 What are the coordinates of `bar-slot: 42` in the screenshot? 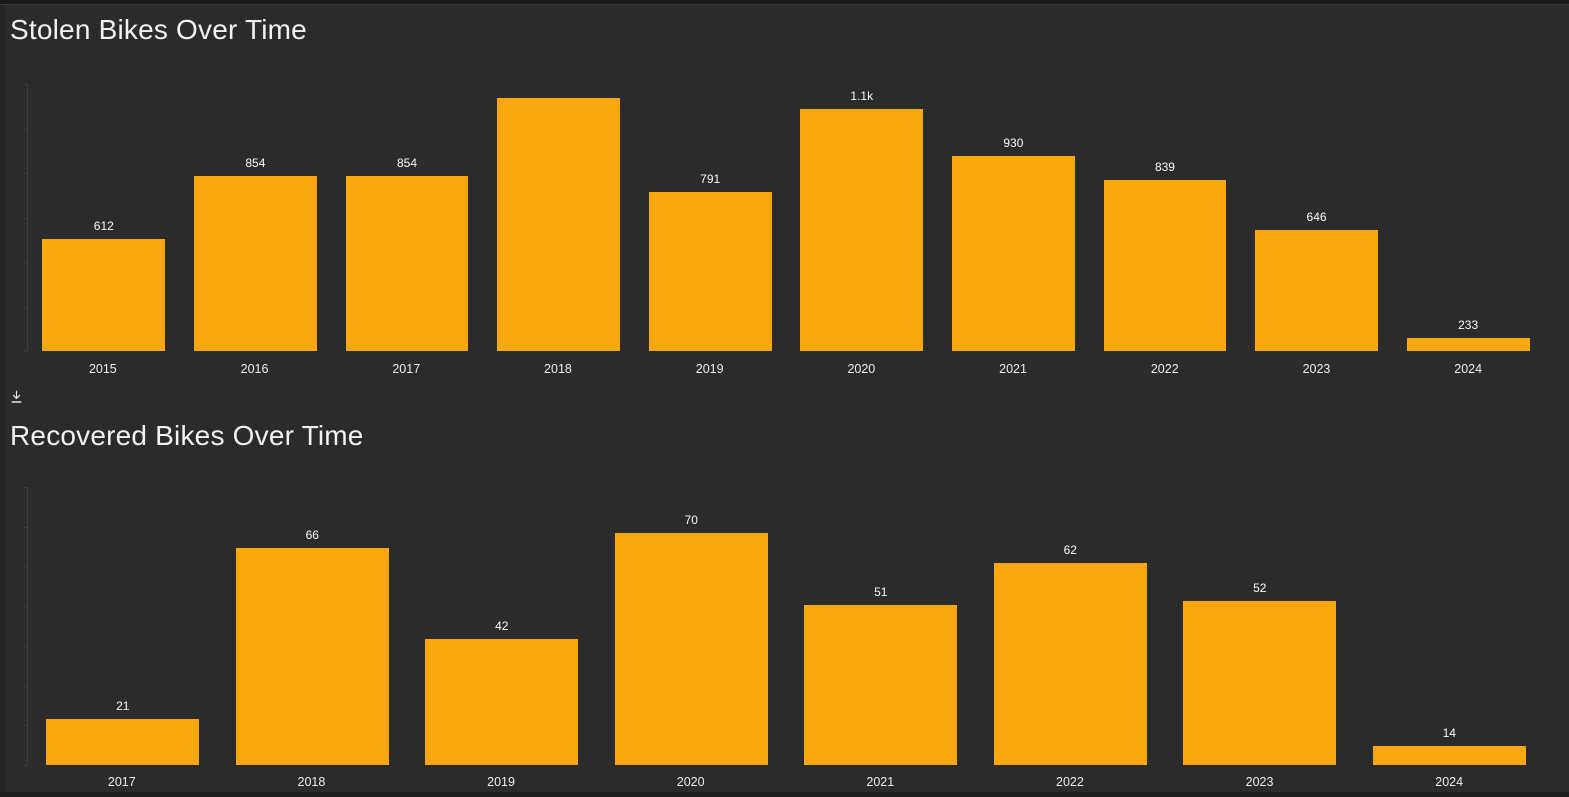 It's located at (502, 626).